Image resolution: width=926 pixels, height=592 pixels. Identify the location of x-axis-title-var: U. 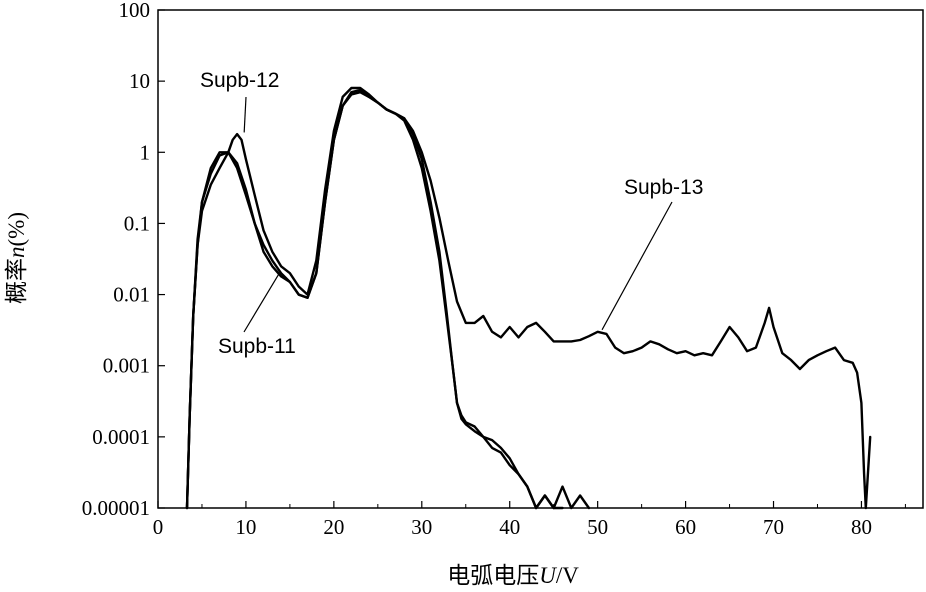
(548, 575).